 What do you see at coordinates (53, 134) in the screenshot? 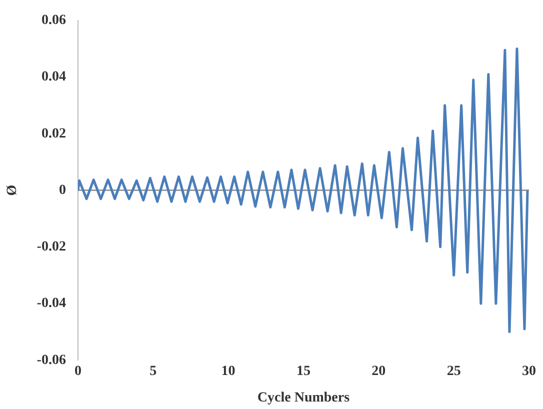
I see `y-tick-label: 0.02` at bounding box center [53, 134].